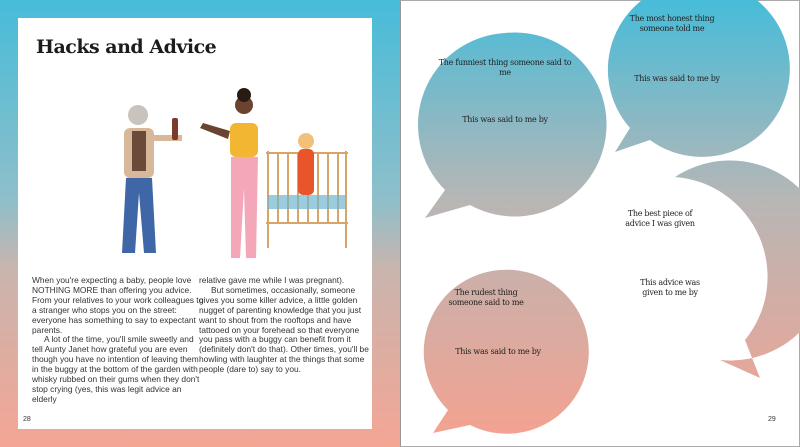  Describe the element at coordinates (737, 269) in the screenshot. I see `bubble-best-advice` at that location.